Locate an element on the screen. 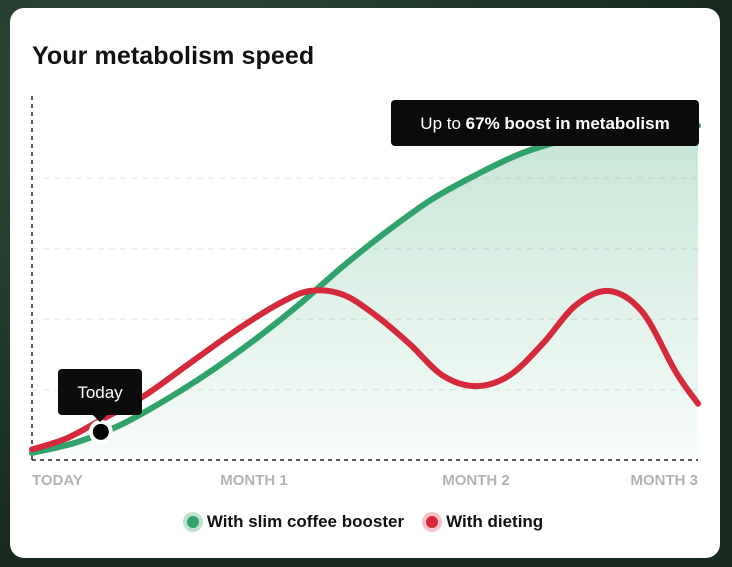 The height and width of the screenshot is (567, 732). x-tick-label-3: MONTH 2 is located at coordinates (476, 480).